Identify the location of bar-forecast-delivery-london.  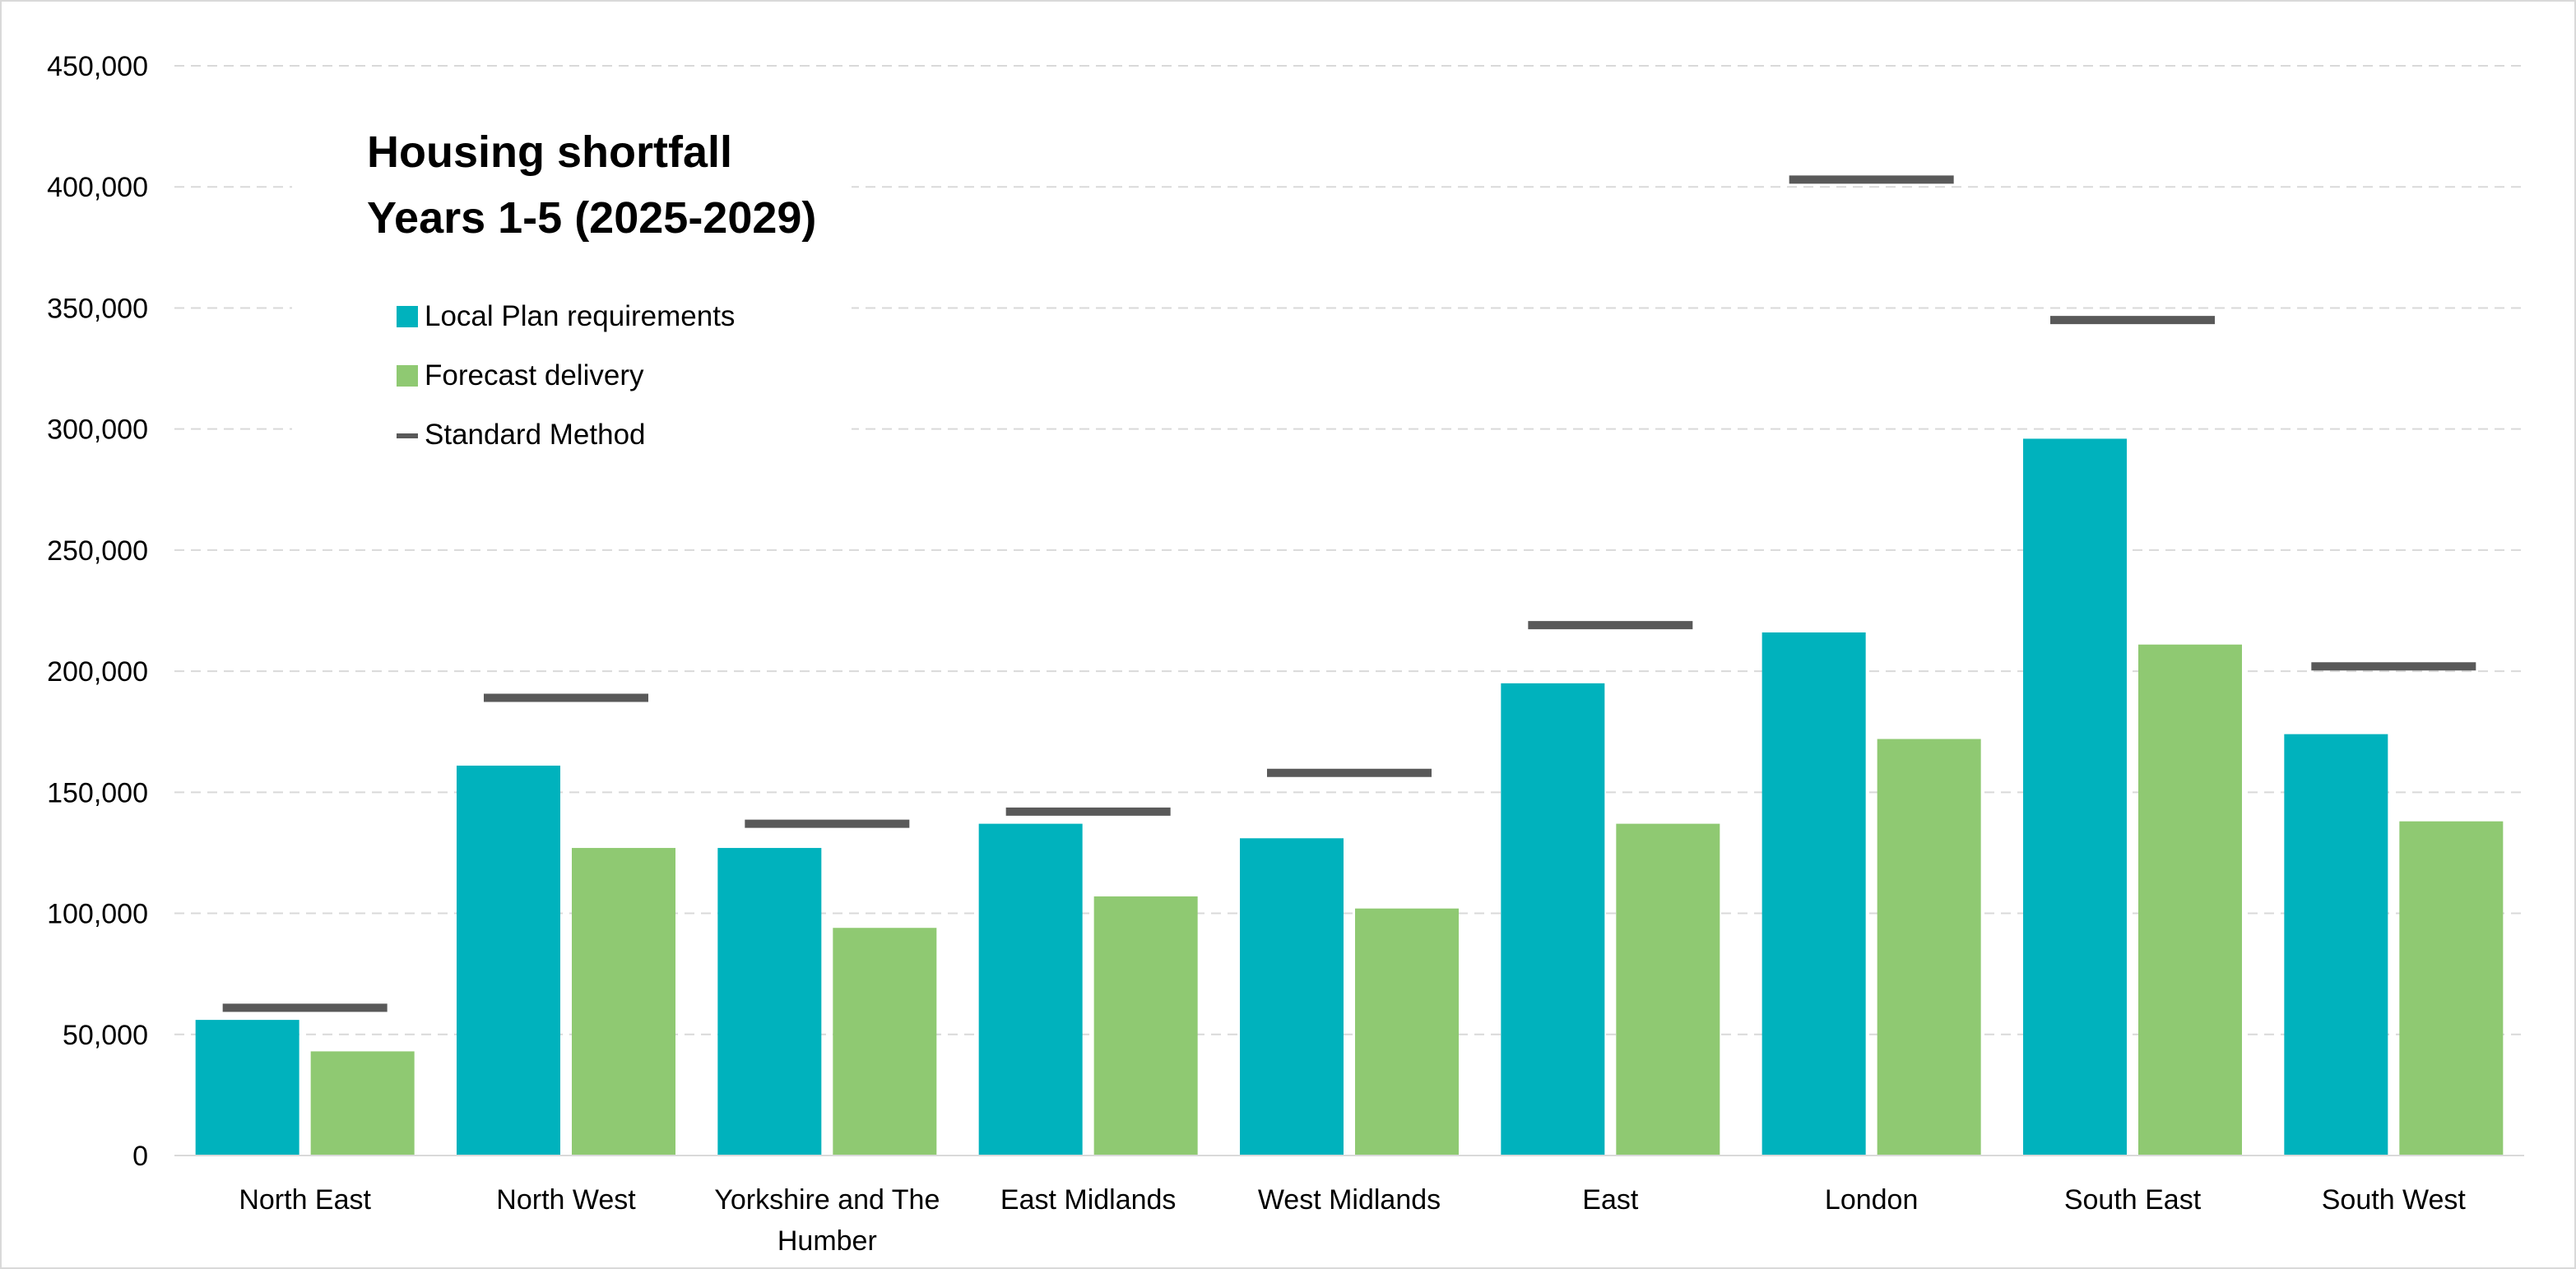
(1929, 948).